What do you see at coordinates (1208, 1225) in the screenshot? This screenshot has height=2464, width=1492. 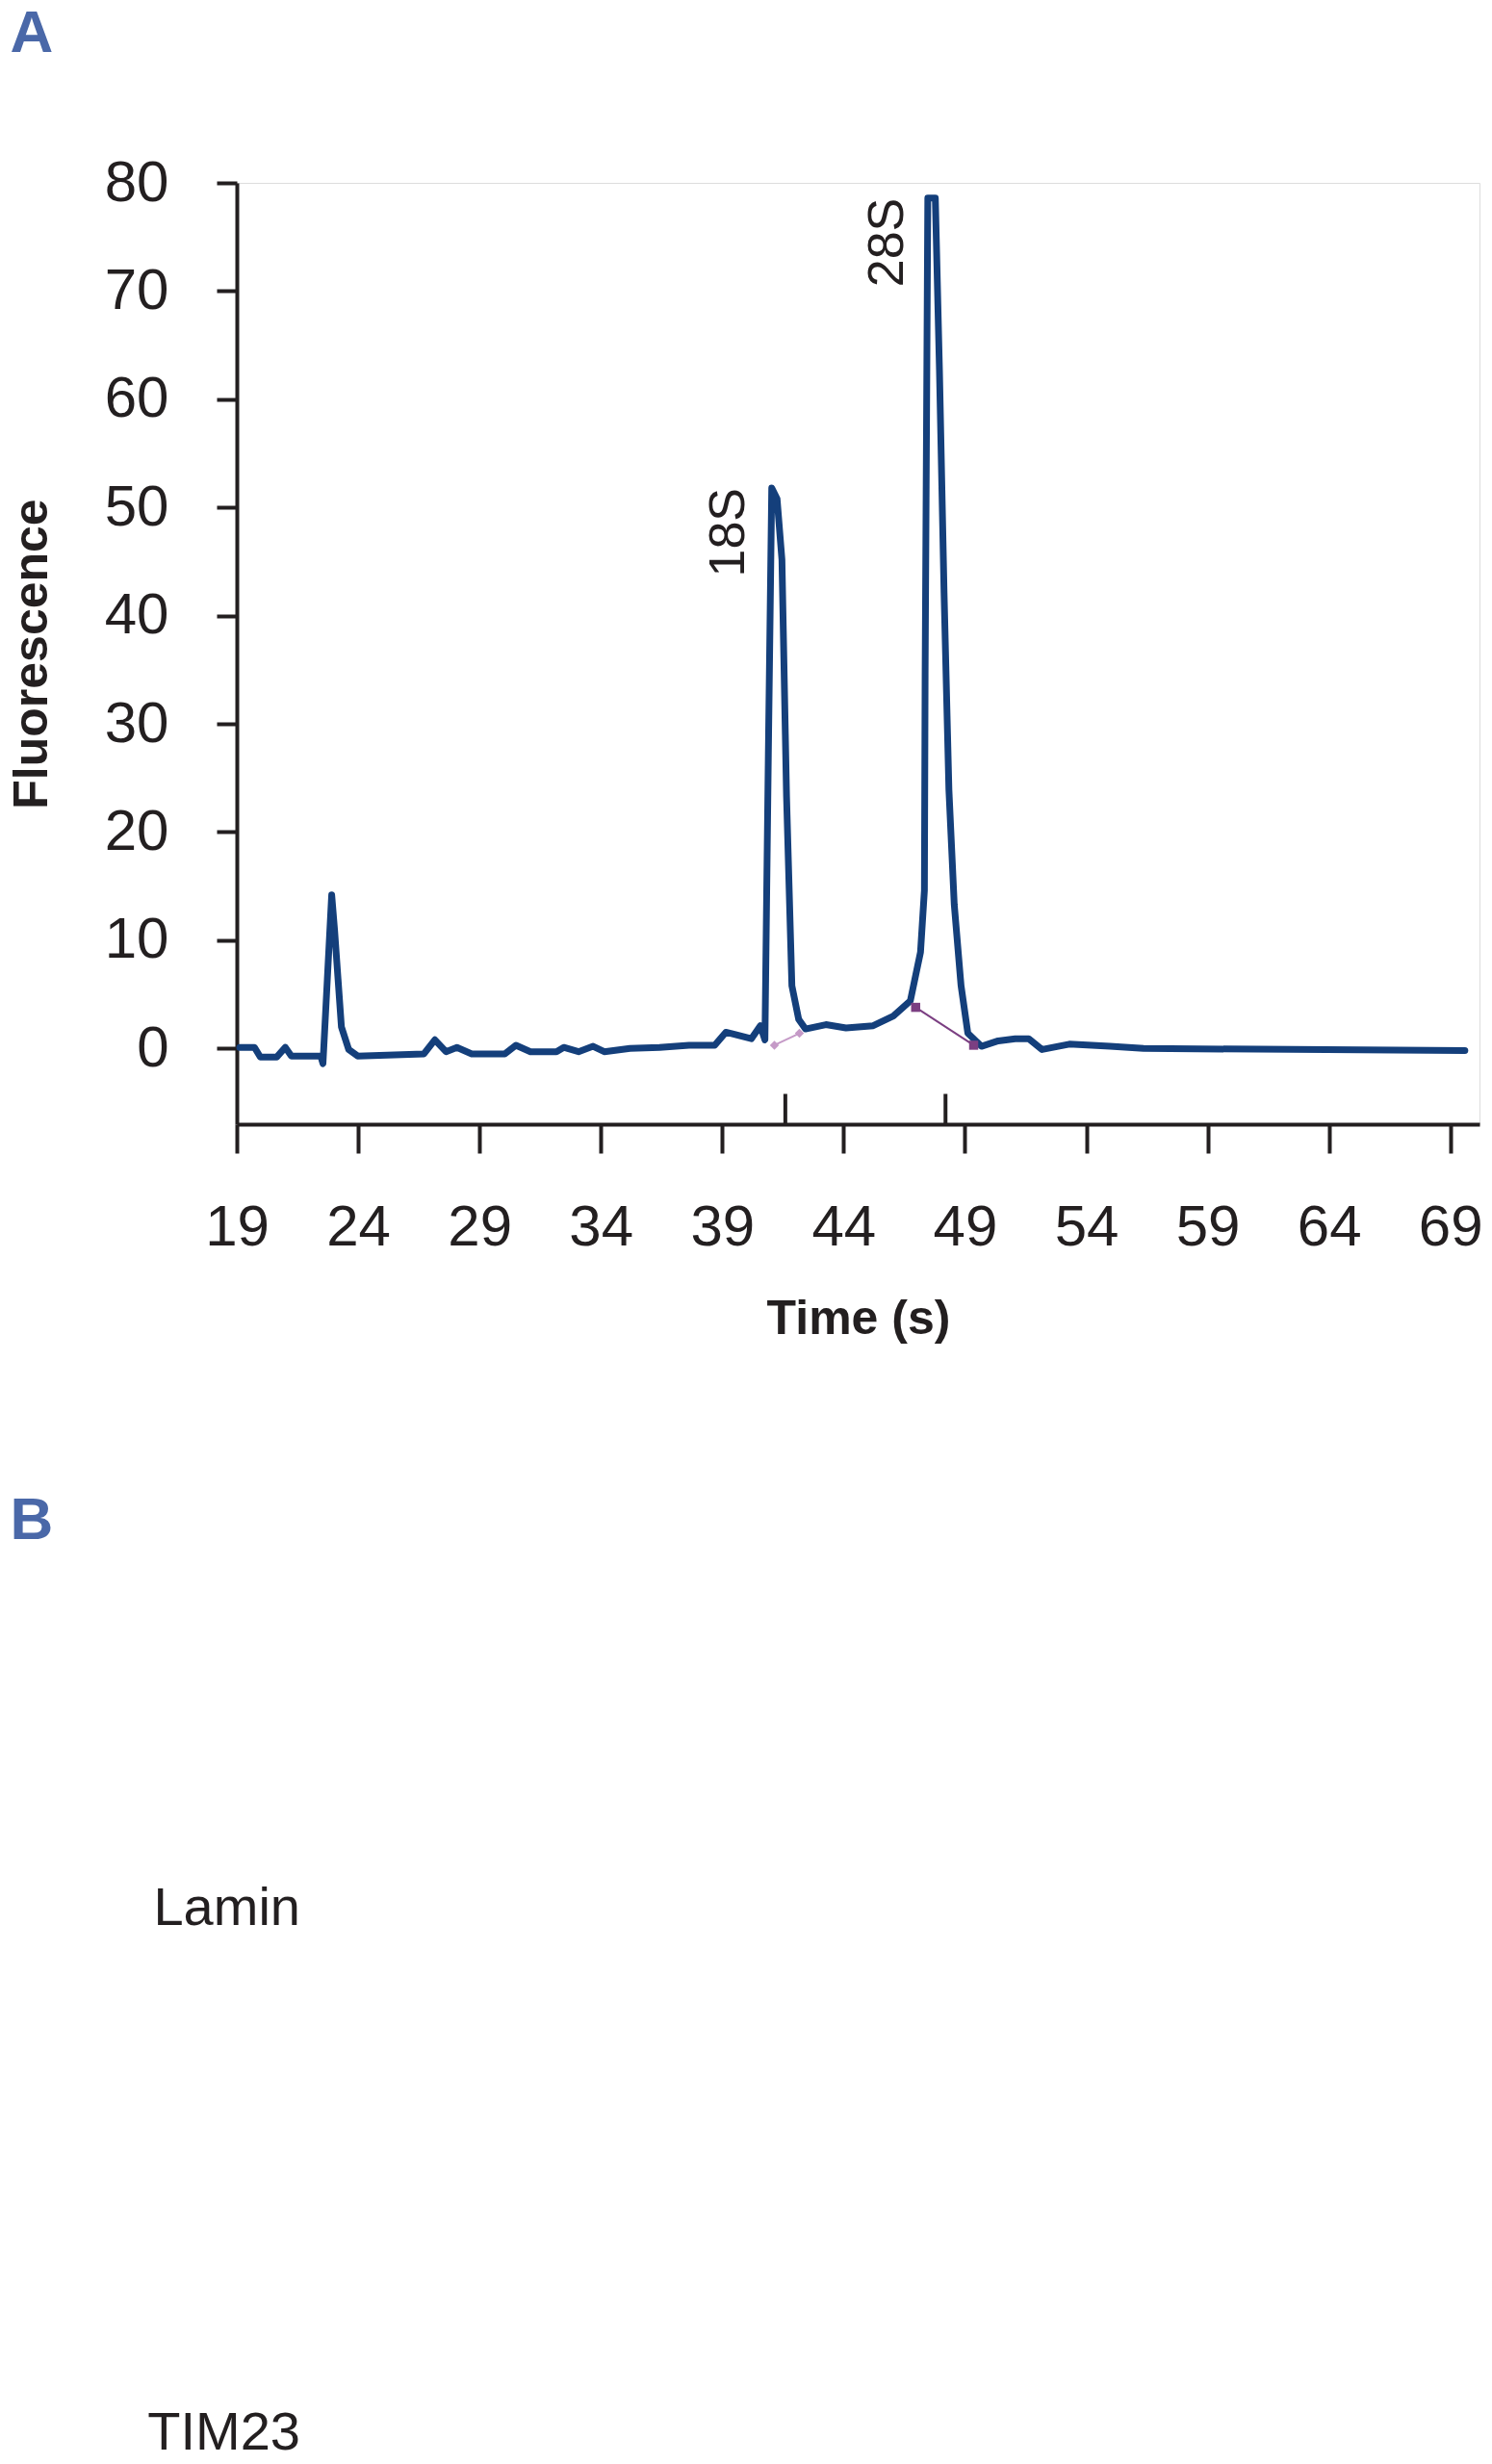 I see `x-tick-label: 59` at bounding box center [1208, 1225].